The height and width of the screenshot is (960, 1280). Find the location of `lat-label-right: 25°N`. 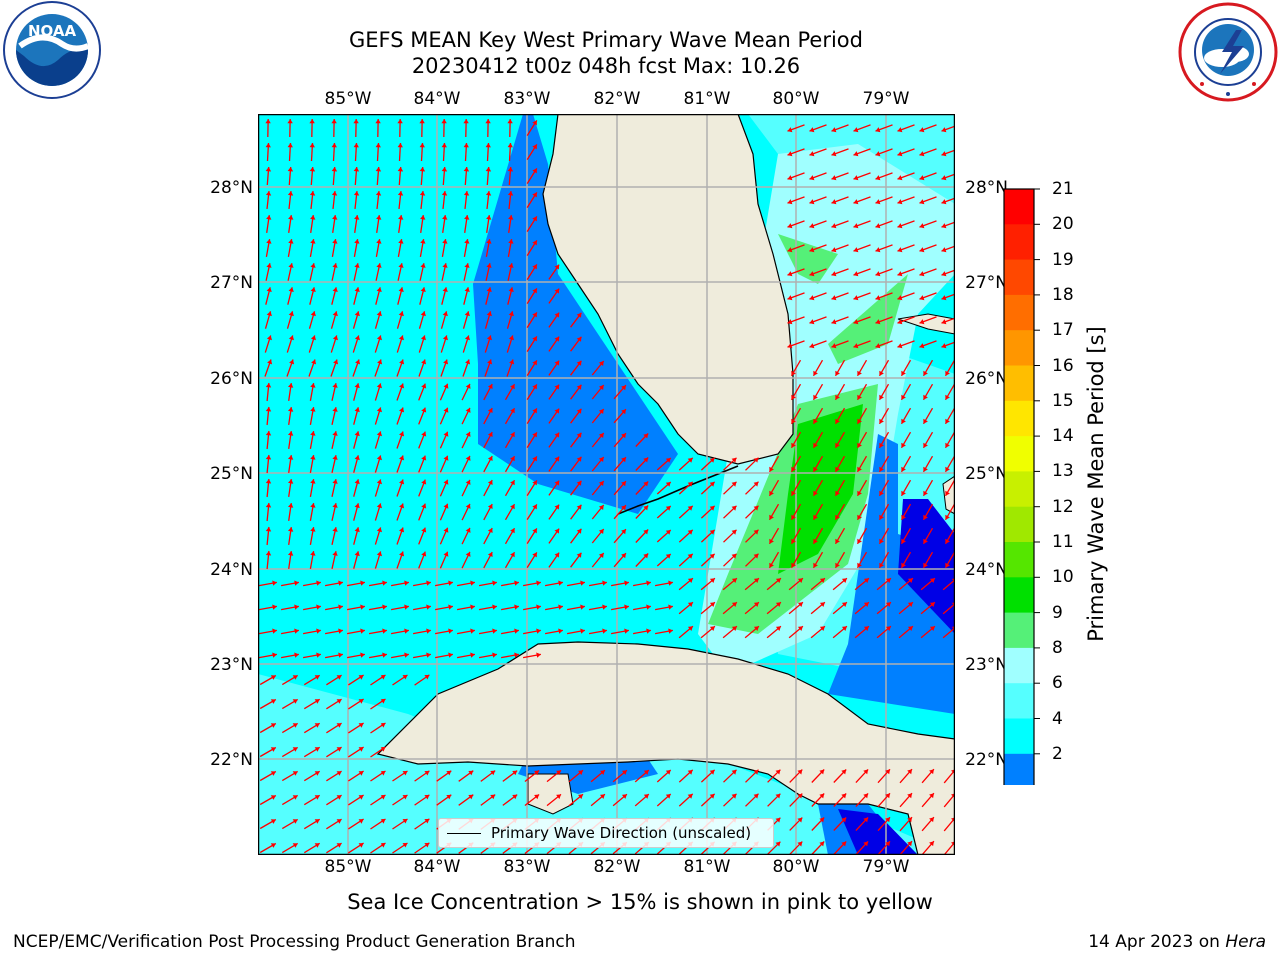

lat-label-right: 25°N is located at coordinates (986, 474).